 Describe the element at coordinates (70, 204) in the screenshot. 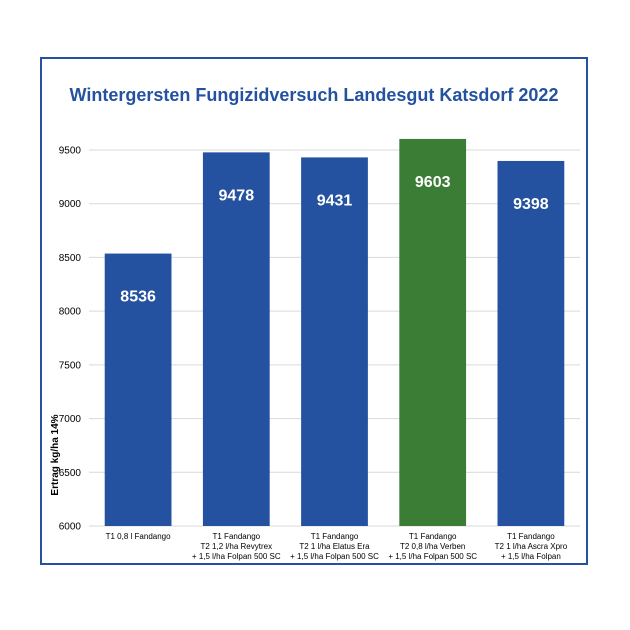

I see `y-tick-label: 9000` at that location.